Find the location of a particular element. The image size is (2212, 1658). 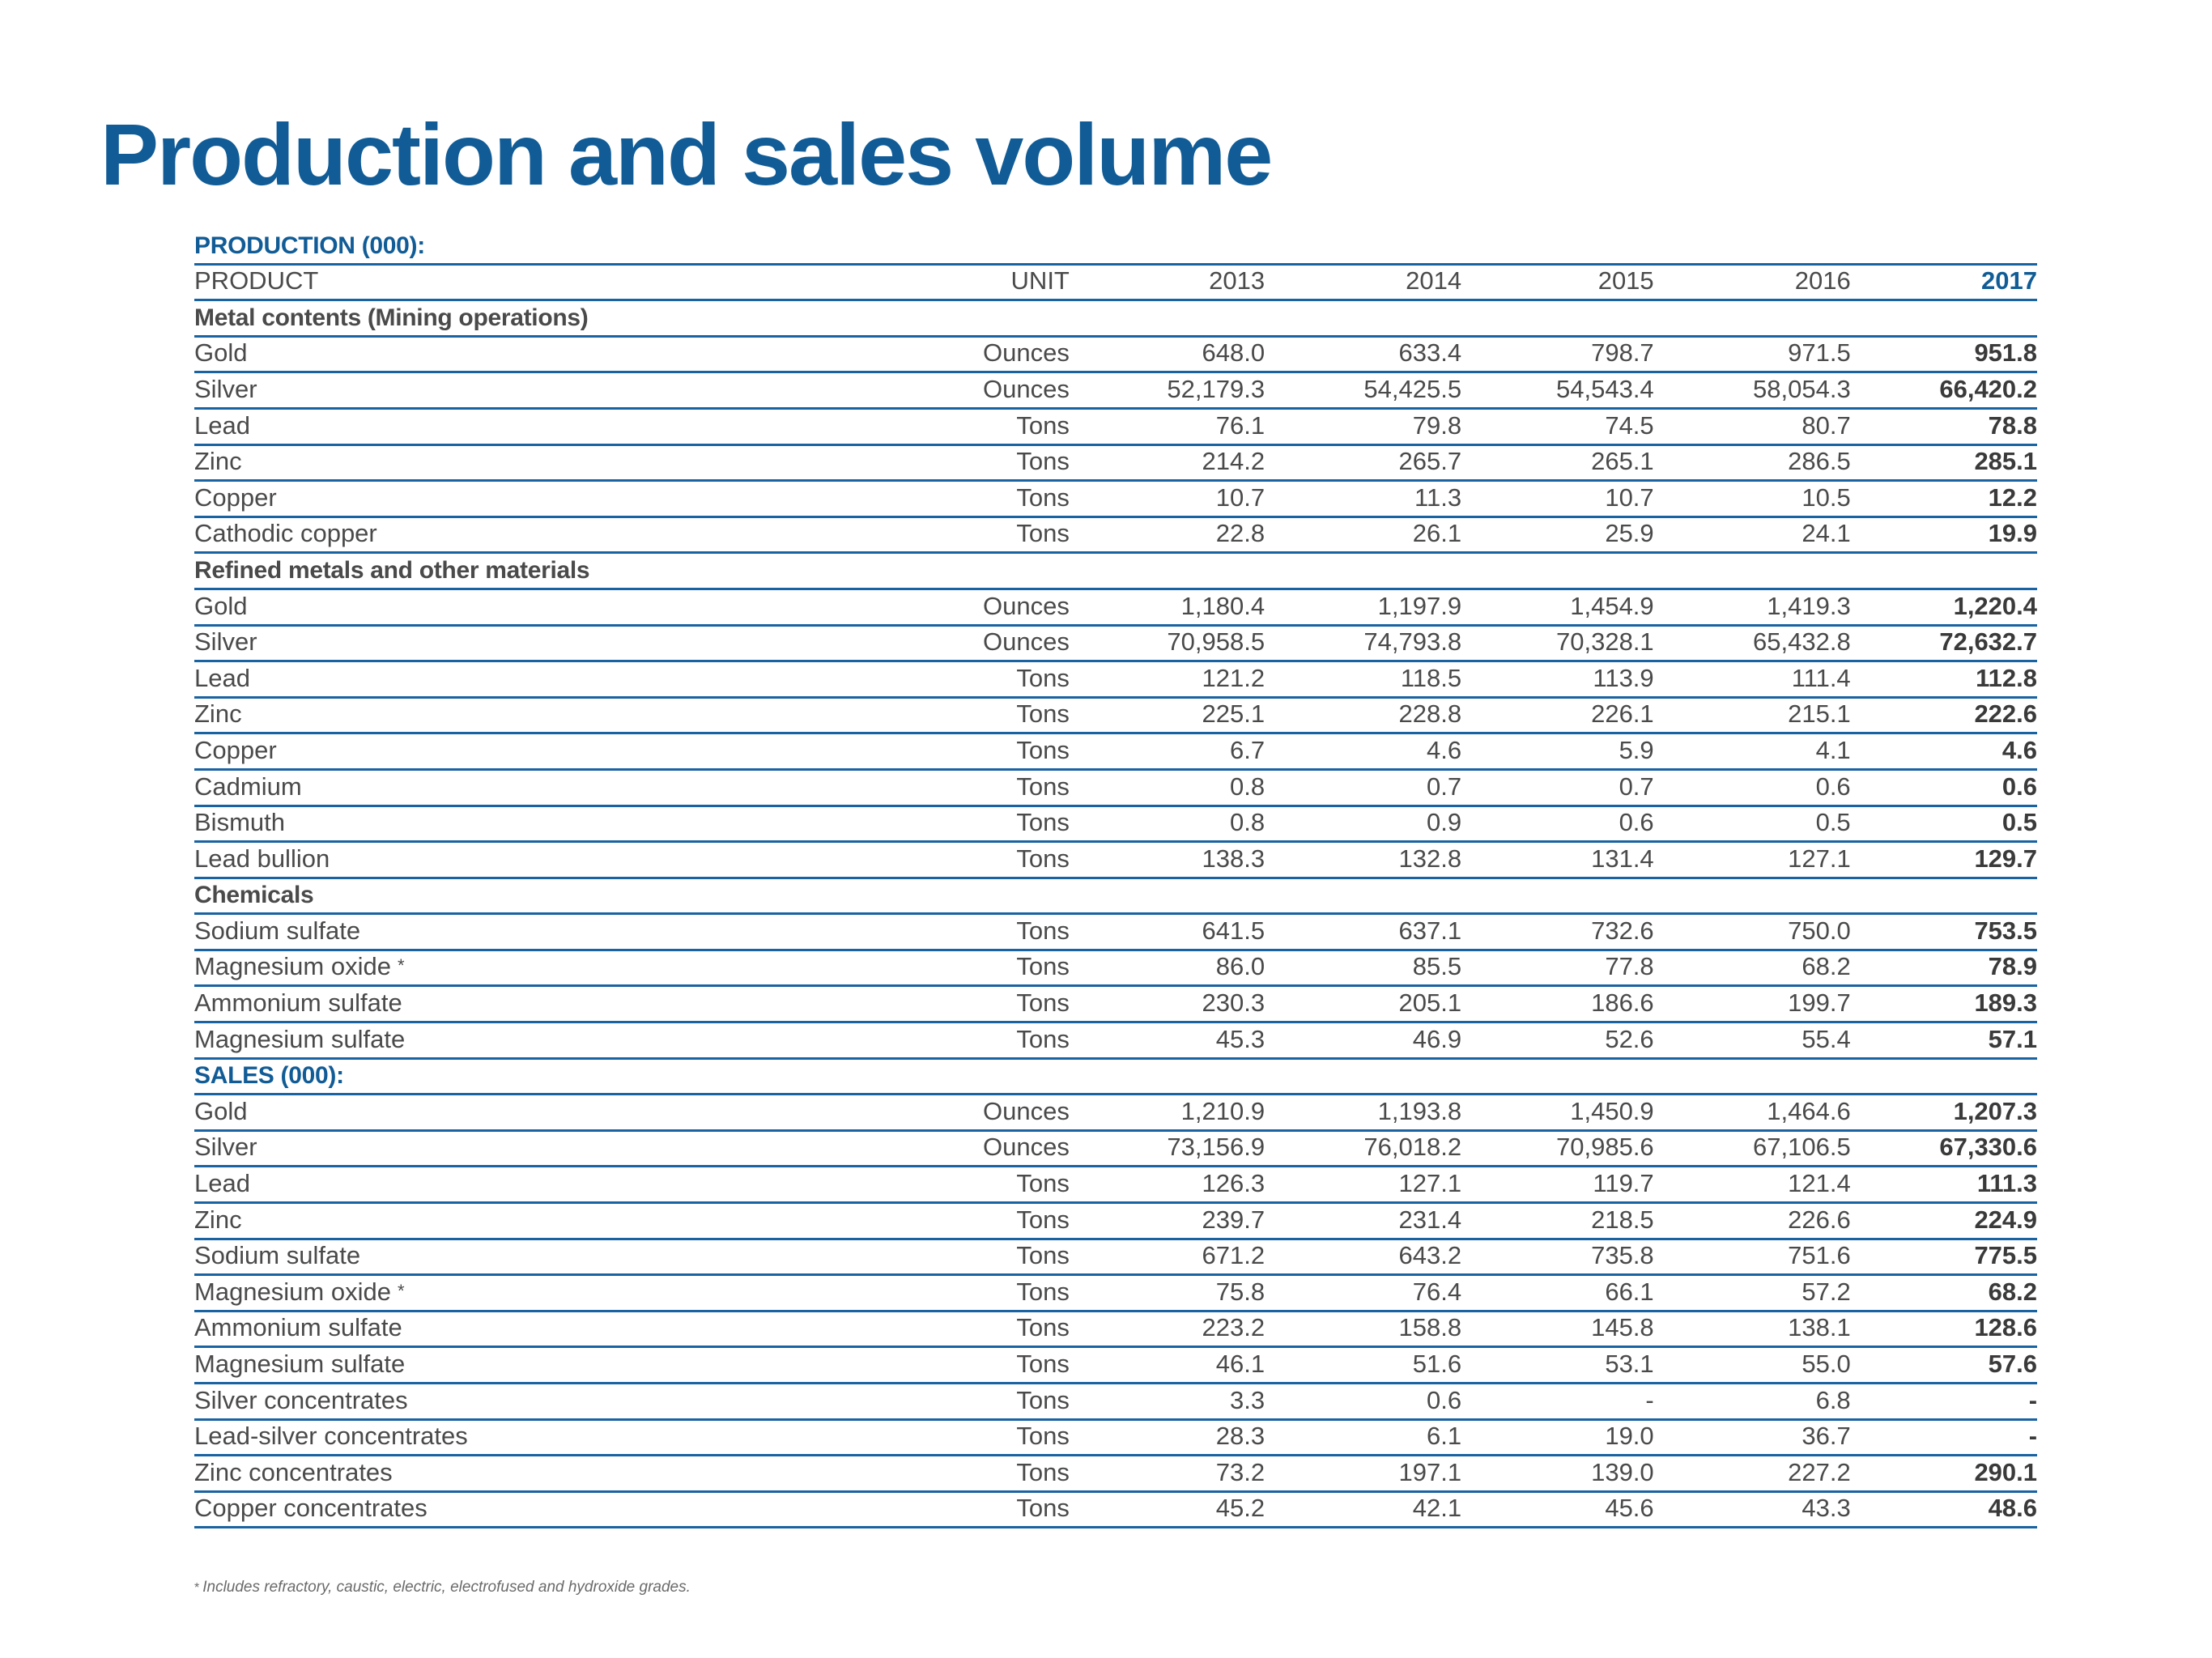

value-cell-2013: 648.0 is located at coordinates (1234, 353).